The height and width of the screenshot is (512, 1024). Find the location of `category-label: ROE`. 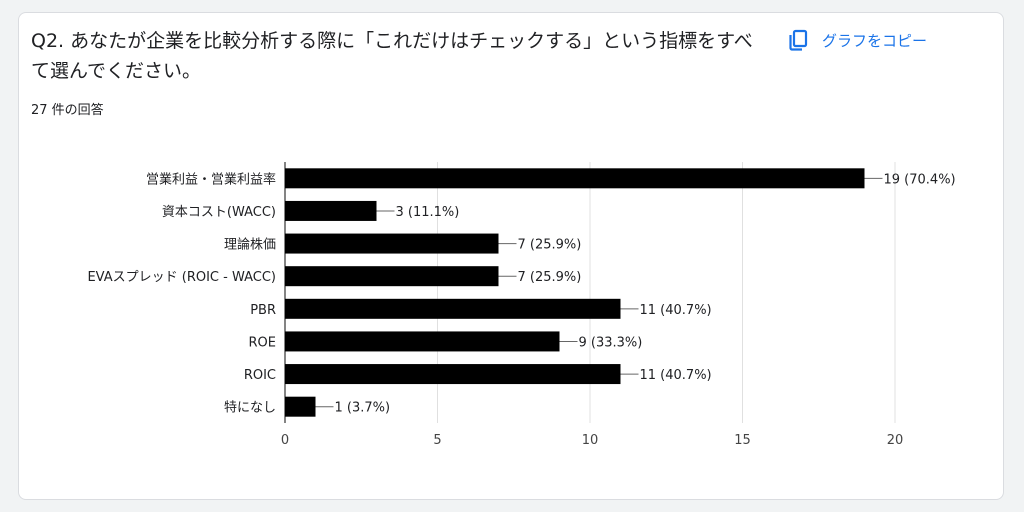

category-label: ROE is located at coordinates (262, 342).